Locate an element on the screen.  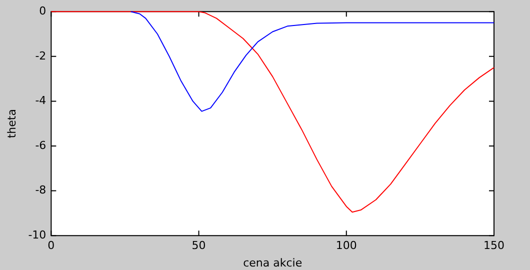
y-axis-title: theta is located at coordinates (11, 123).